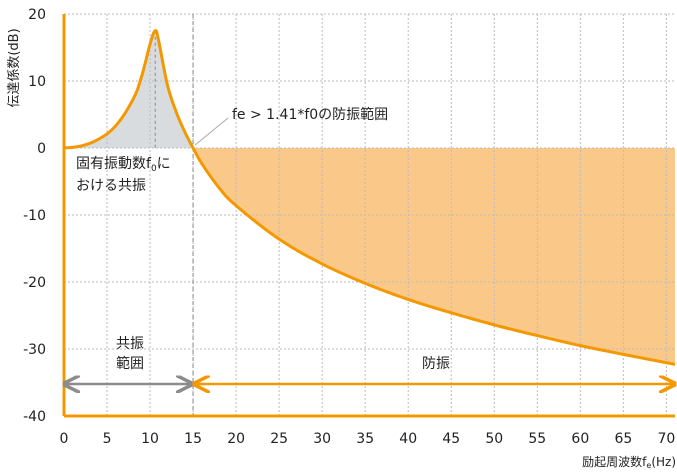 The height and width of the screenshot is (475, 677). I want to click on resonance-annotation-line1: 固有振動数f0に, so click(123, 165).